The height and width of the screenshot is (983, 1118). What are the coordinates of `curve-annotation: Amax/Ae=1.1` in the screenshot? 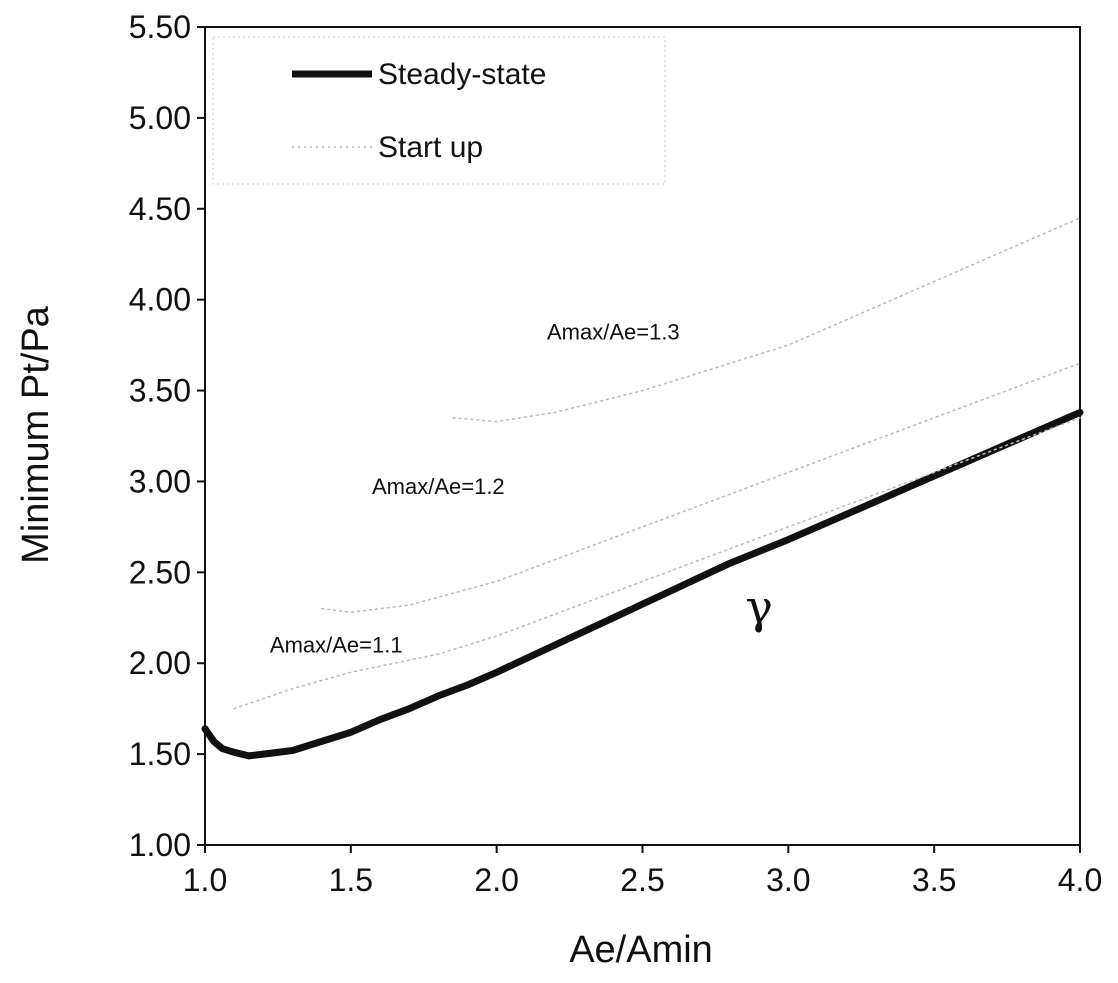 It's located at (336, 644).